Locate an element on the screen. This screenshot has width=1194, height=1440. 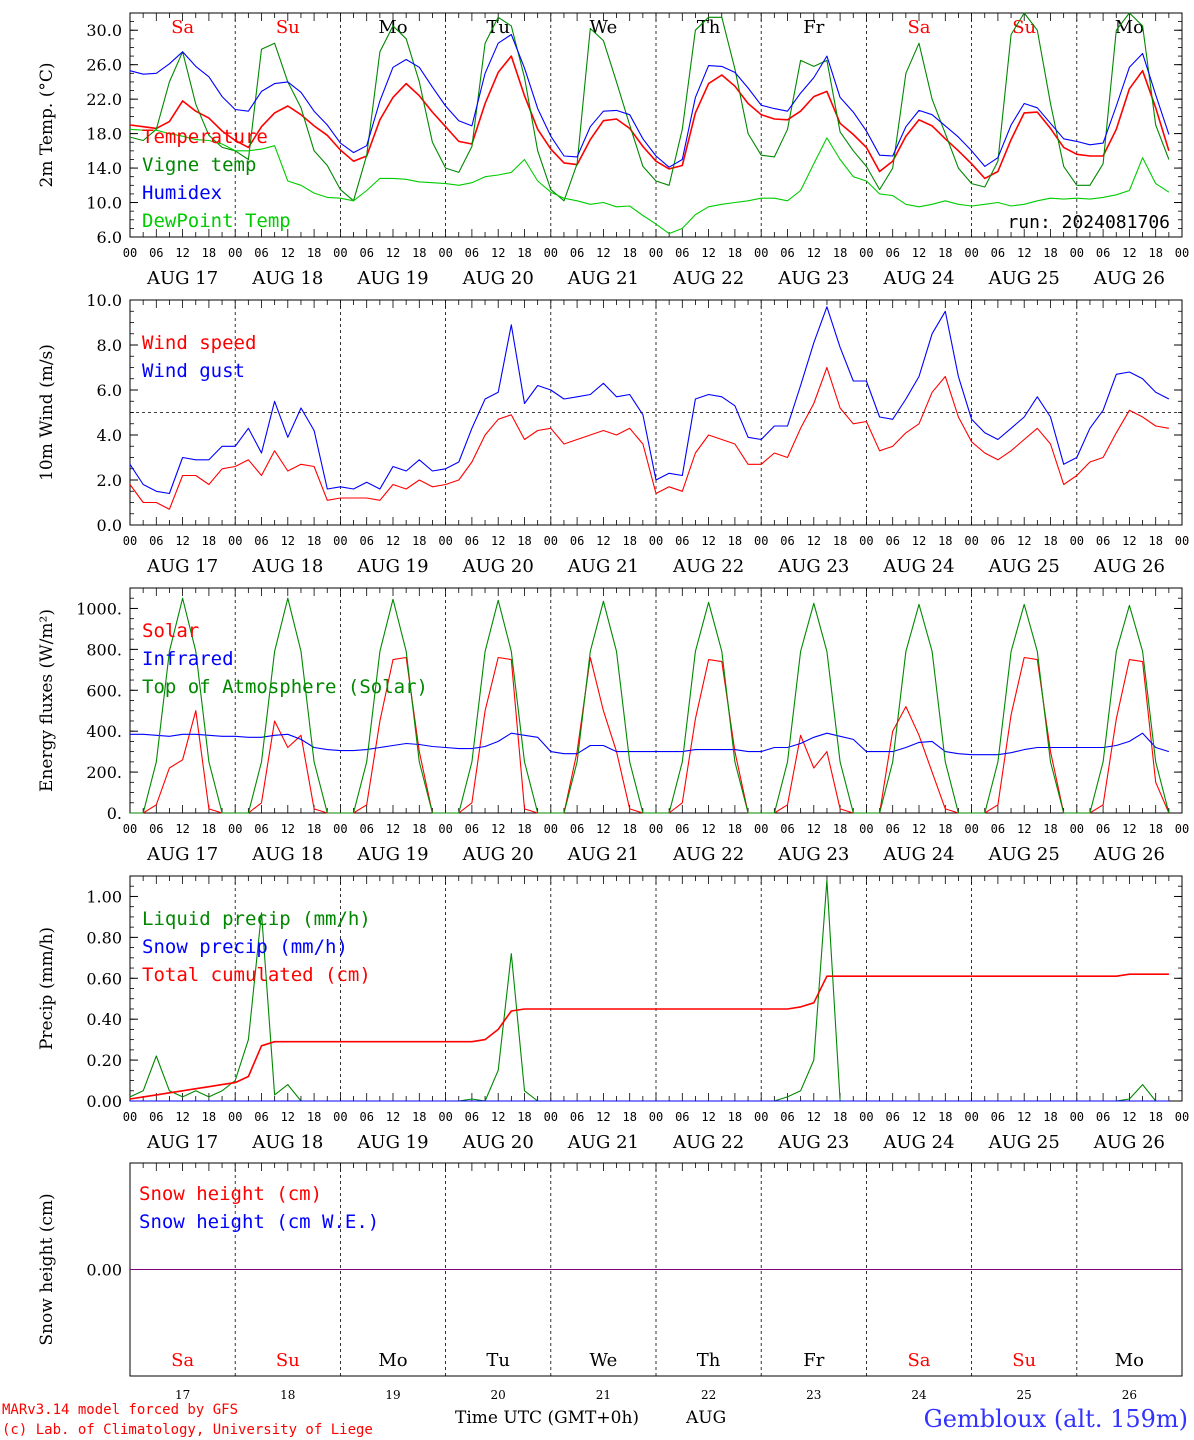
y-axis-title: Energy fluxes (W/m²) is located at coordinates (47, 700).